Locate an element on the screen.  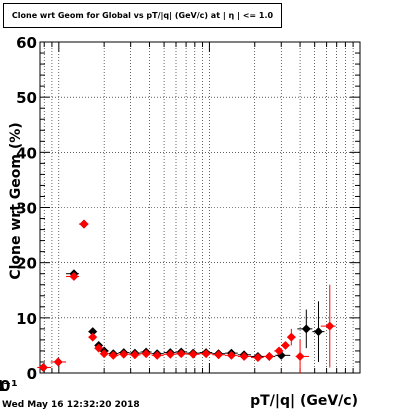
y-tick-label: 50 is located at coordinates (26, 98).